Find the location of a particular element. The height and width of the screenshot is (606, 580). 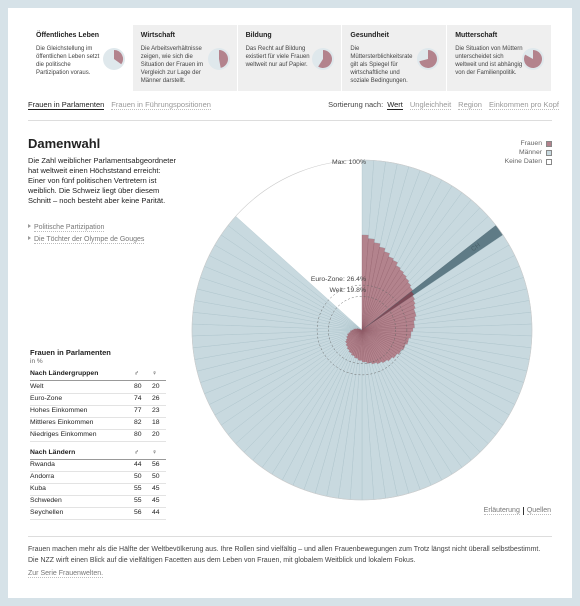

link-separator is located at coordinates (523, 511).